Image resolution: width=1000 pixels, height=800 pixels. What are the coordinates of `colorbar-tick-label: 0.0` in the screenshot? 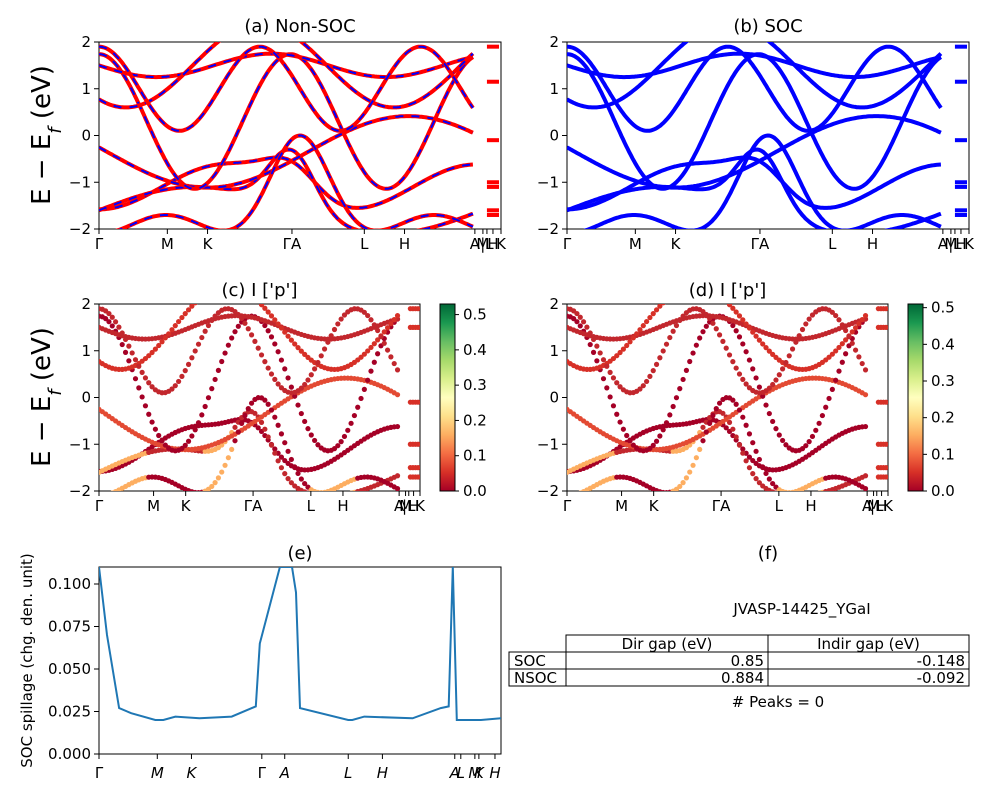 It's located at (943, 491).